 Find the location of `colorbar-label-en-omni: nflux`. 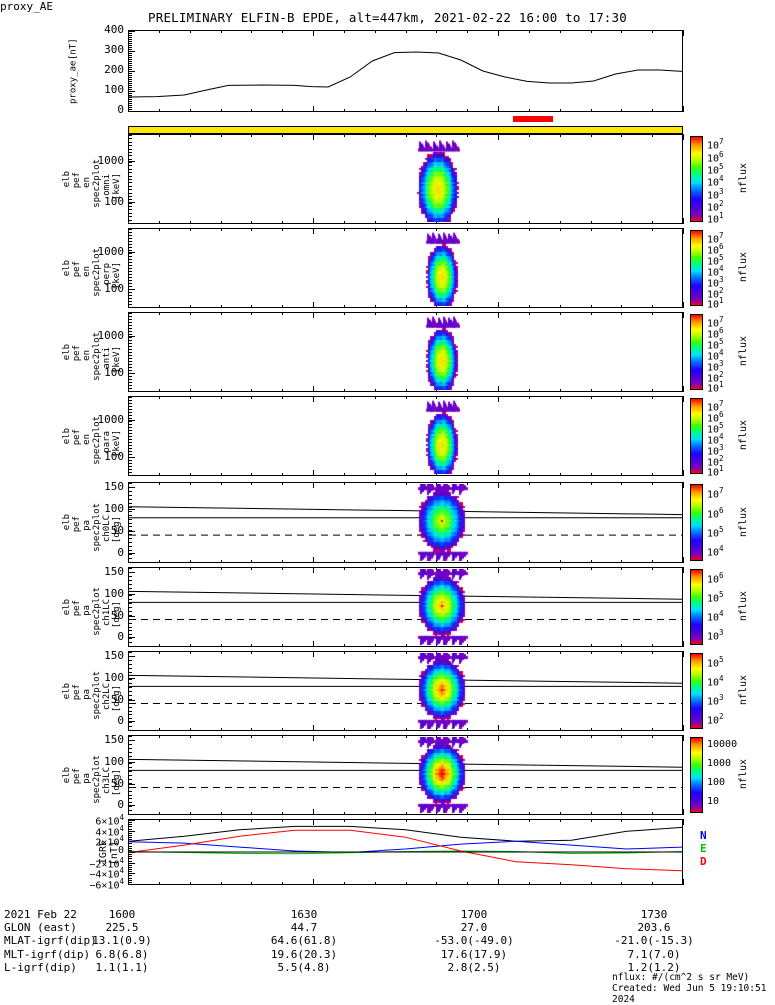

colorbar-label-en-omni: nflux is located at coordinates (743, 178).